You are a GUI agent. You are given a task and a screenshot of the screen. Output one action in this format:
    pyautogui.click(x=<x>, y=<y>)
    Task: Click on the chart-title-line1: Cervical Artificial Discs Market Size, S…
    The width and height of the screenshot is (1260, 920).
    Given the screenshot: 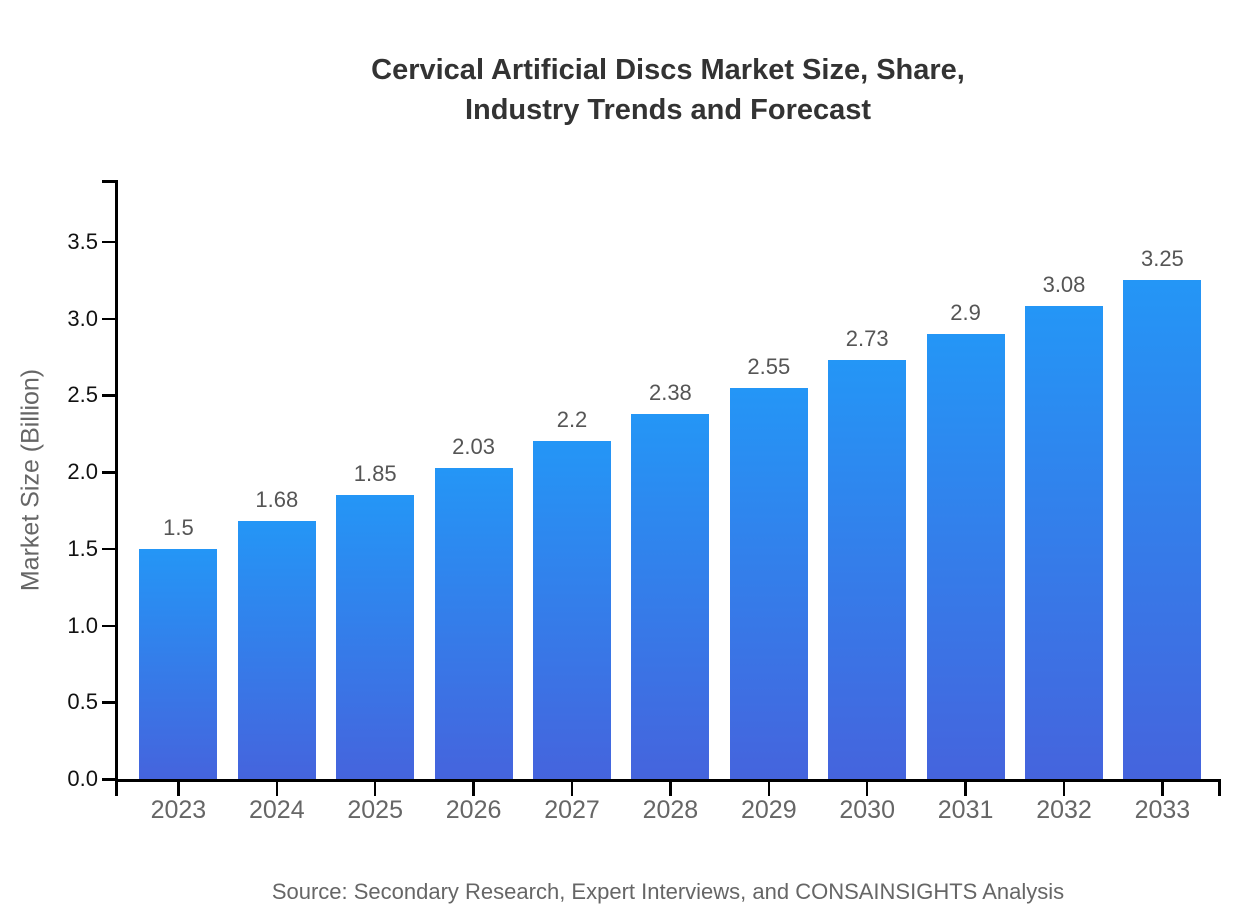 What is the action you would take?
    pyautogui.click(x=668, y=70)
    